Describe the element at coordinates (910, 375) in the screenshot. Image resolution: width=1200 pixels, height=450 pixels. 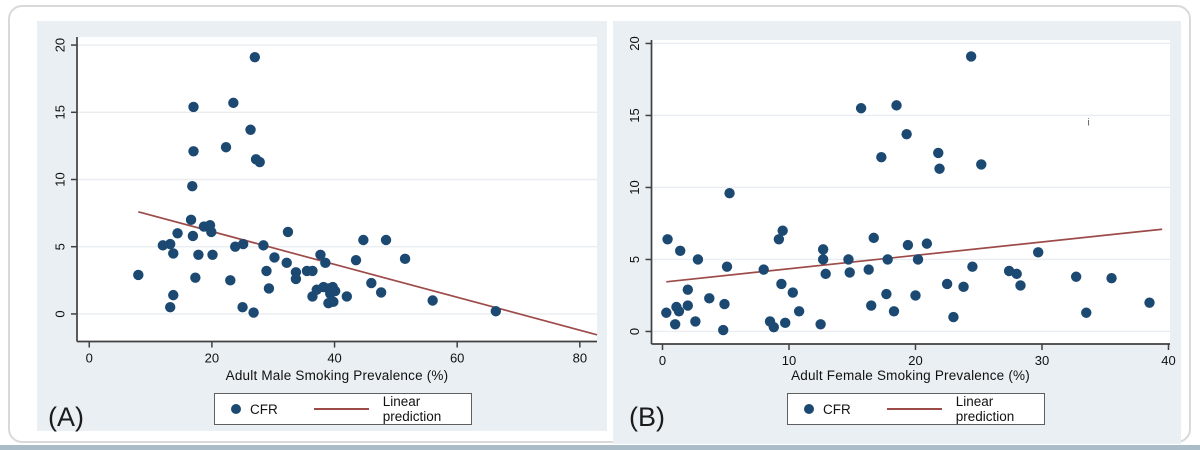
I see `panel-b-x-axis-title: Adult Female Smoking Prevalence (%)` at that location.